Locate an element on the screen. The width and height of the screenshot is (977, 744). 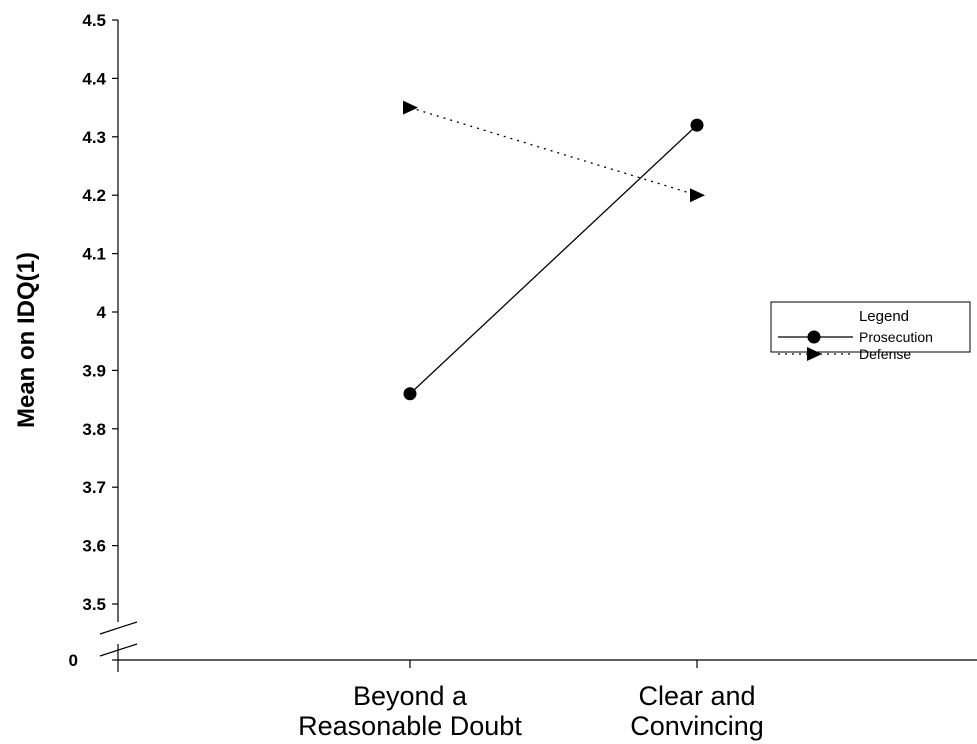
y-tick-label: 3.6 is located at coordinates (94, 546).